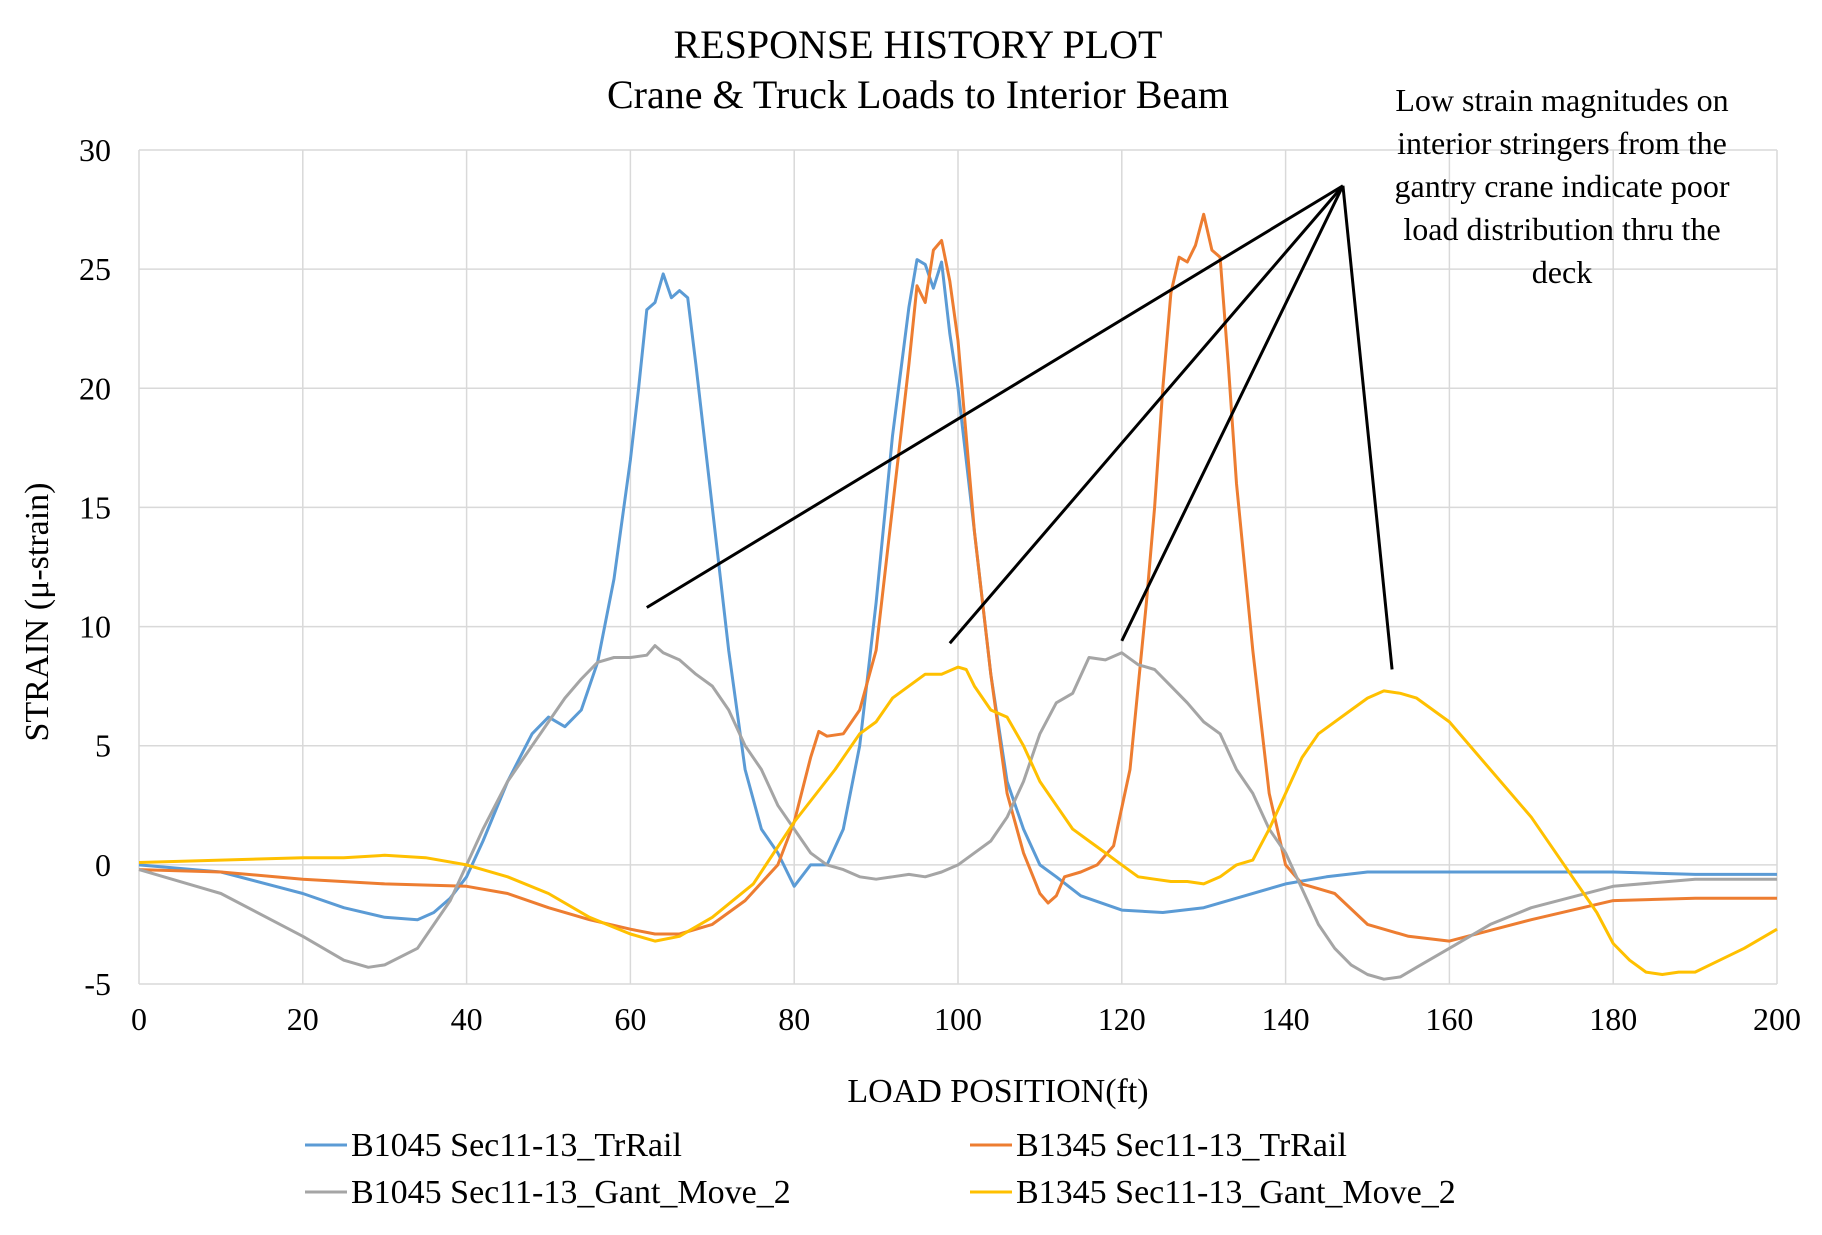 The width and height of the screenshot is (1822, 1235). I want to click on y-tick-label: -5, so click(97, 984).